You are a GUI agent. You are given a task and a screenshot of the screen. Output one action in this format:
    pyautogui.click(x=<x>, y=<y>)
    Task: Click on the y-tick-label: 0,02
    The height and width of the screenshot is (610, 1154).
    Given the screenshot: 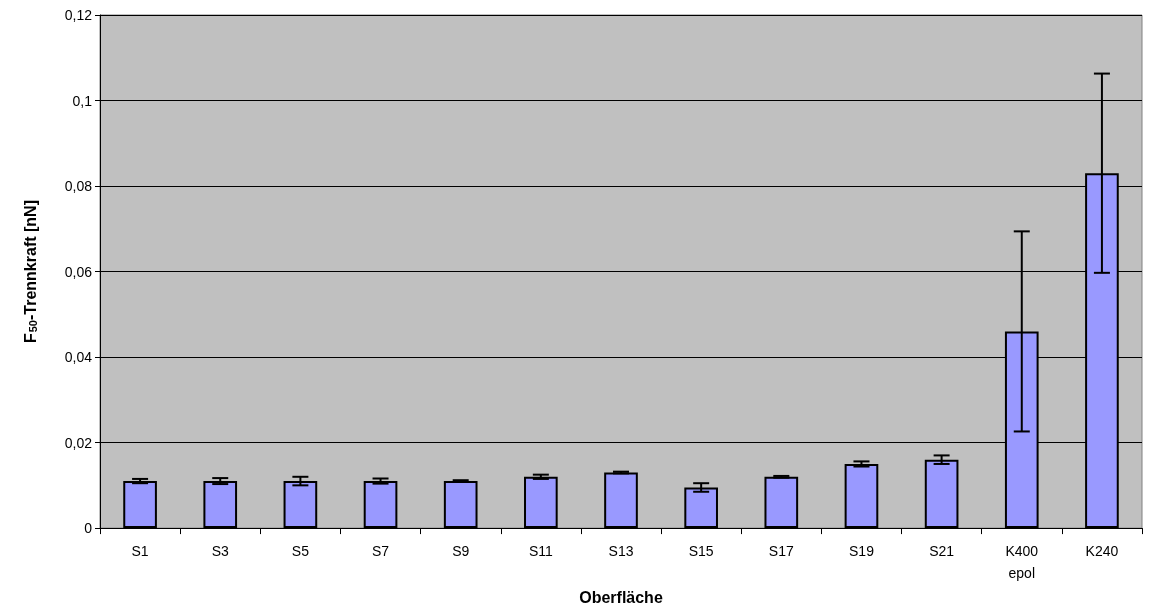 What is the action you would take?
    pyautogui.click(x=78, y=442)
    